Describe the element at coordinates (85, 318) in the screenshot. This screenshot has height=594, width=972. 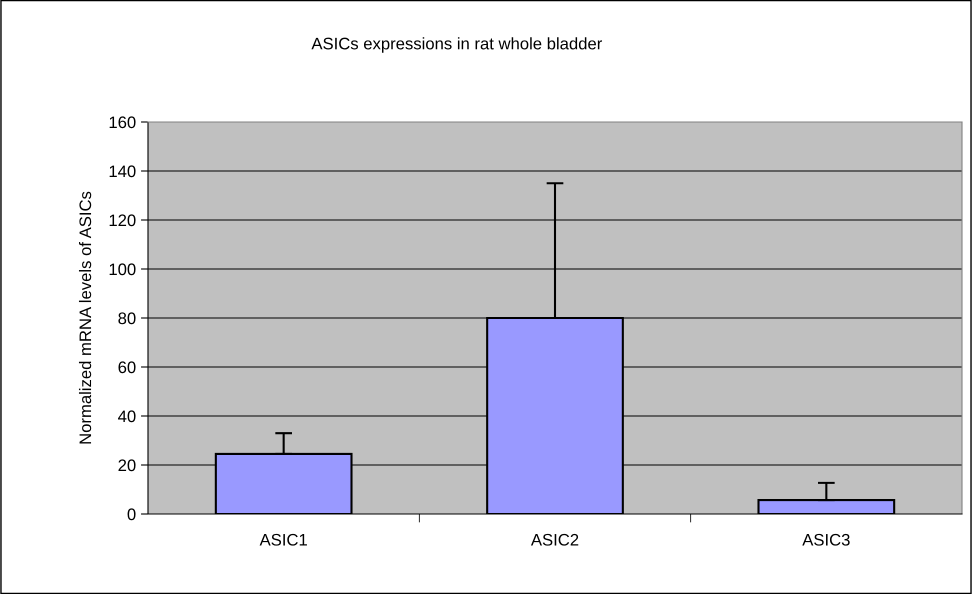
I see `y-axis-title: Normalized mRNA levels of ASICs` at that location.